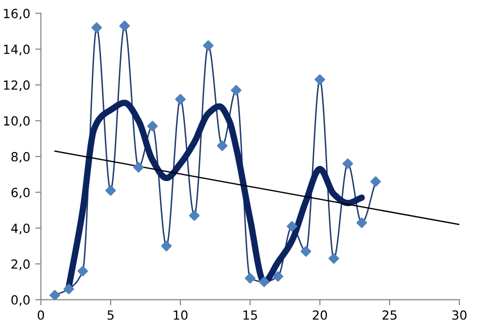  What do you see at coordinates (250, 315) in the screenshot?
I see `x-tick-label: 15` at bounding box center [250, 315].